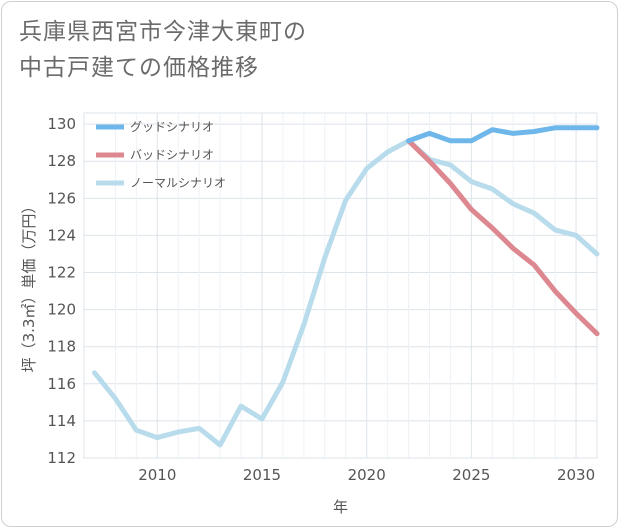 Image resolution: width=621 pixels, height=530 pixels. Describe the element at coordinates (172, 127) in the screenshot. I see `legend-label-0: グッドシナリオ` at that location.